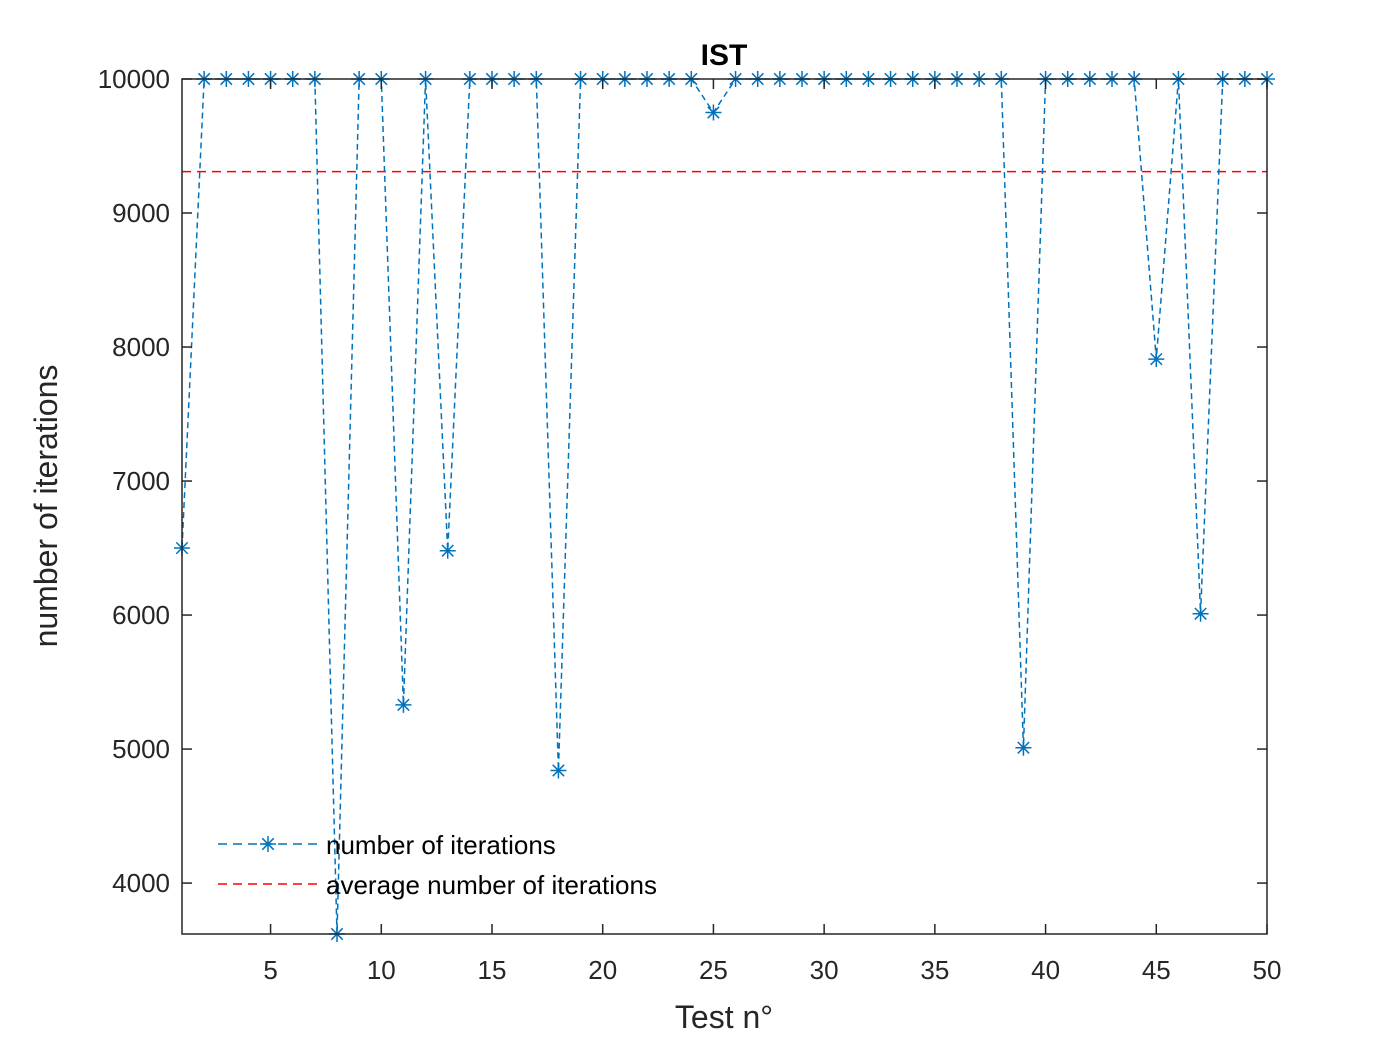  I want to click on x-tick-label: 10, so click(381, 970).